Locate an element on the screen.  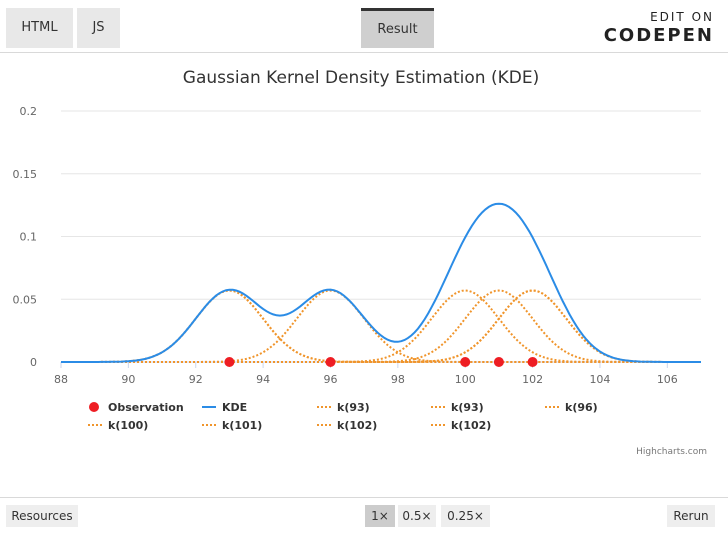
y-axis: 0 0.05 0.1 0.15 0.2 is located at coordinates (25, 237).